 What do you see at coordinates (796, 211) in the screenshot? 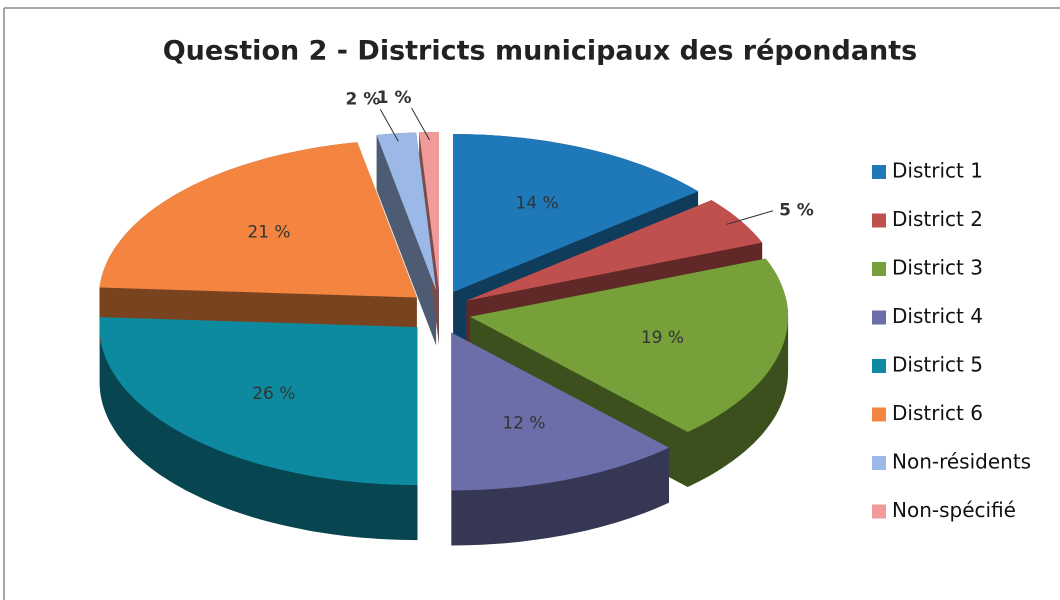
I see `data-label: 5 %` at bounding box center [796, 211].